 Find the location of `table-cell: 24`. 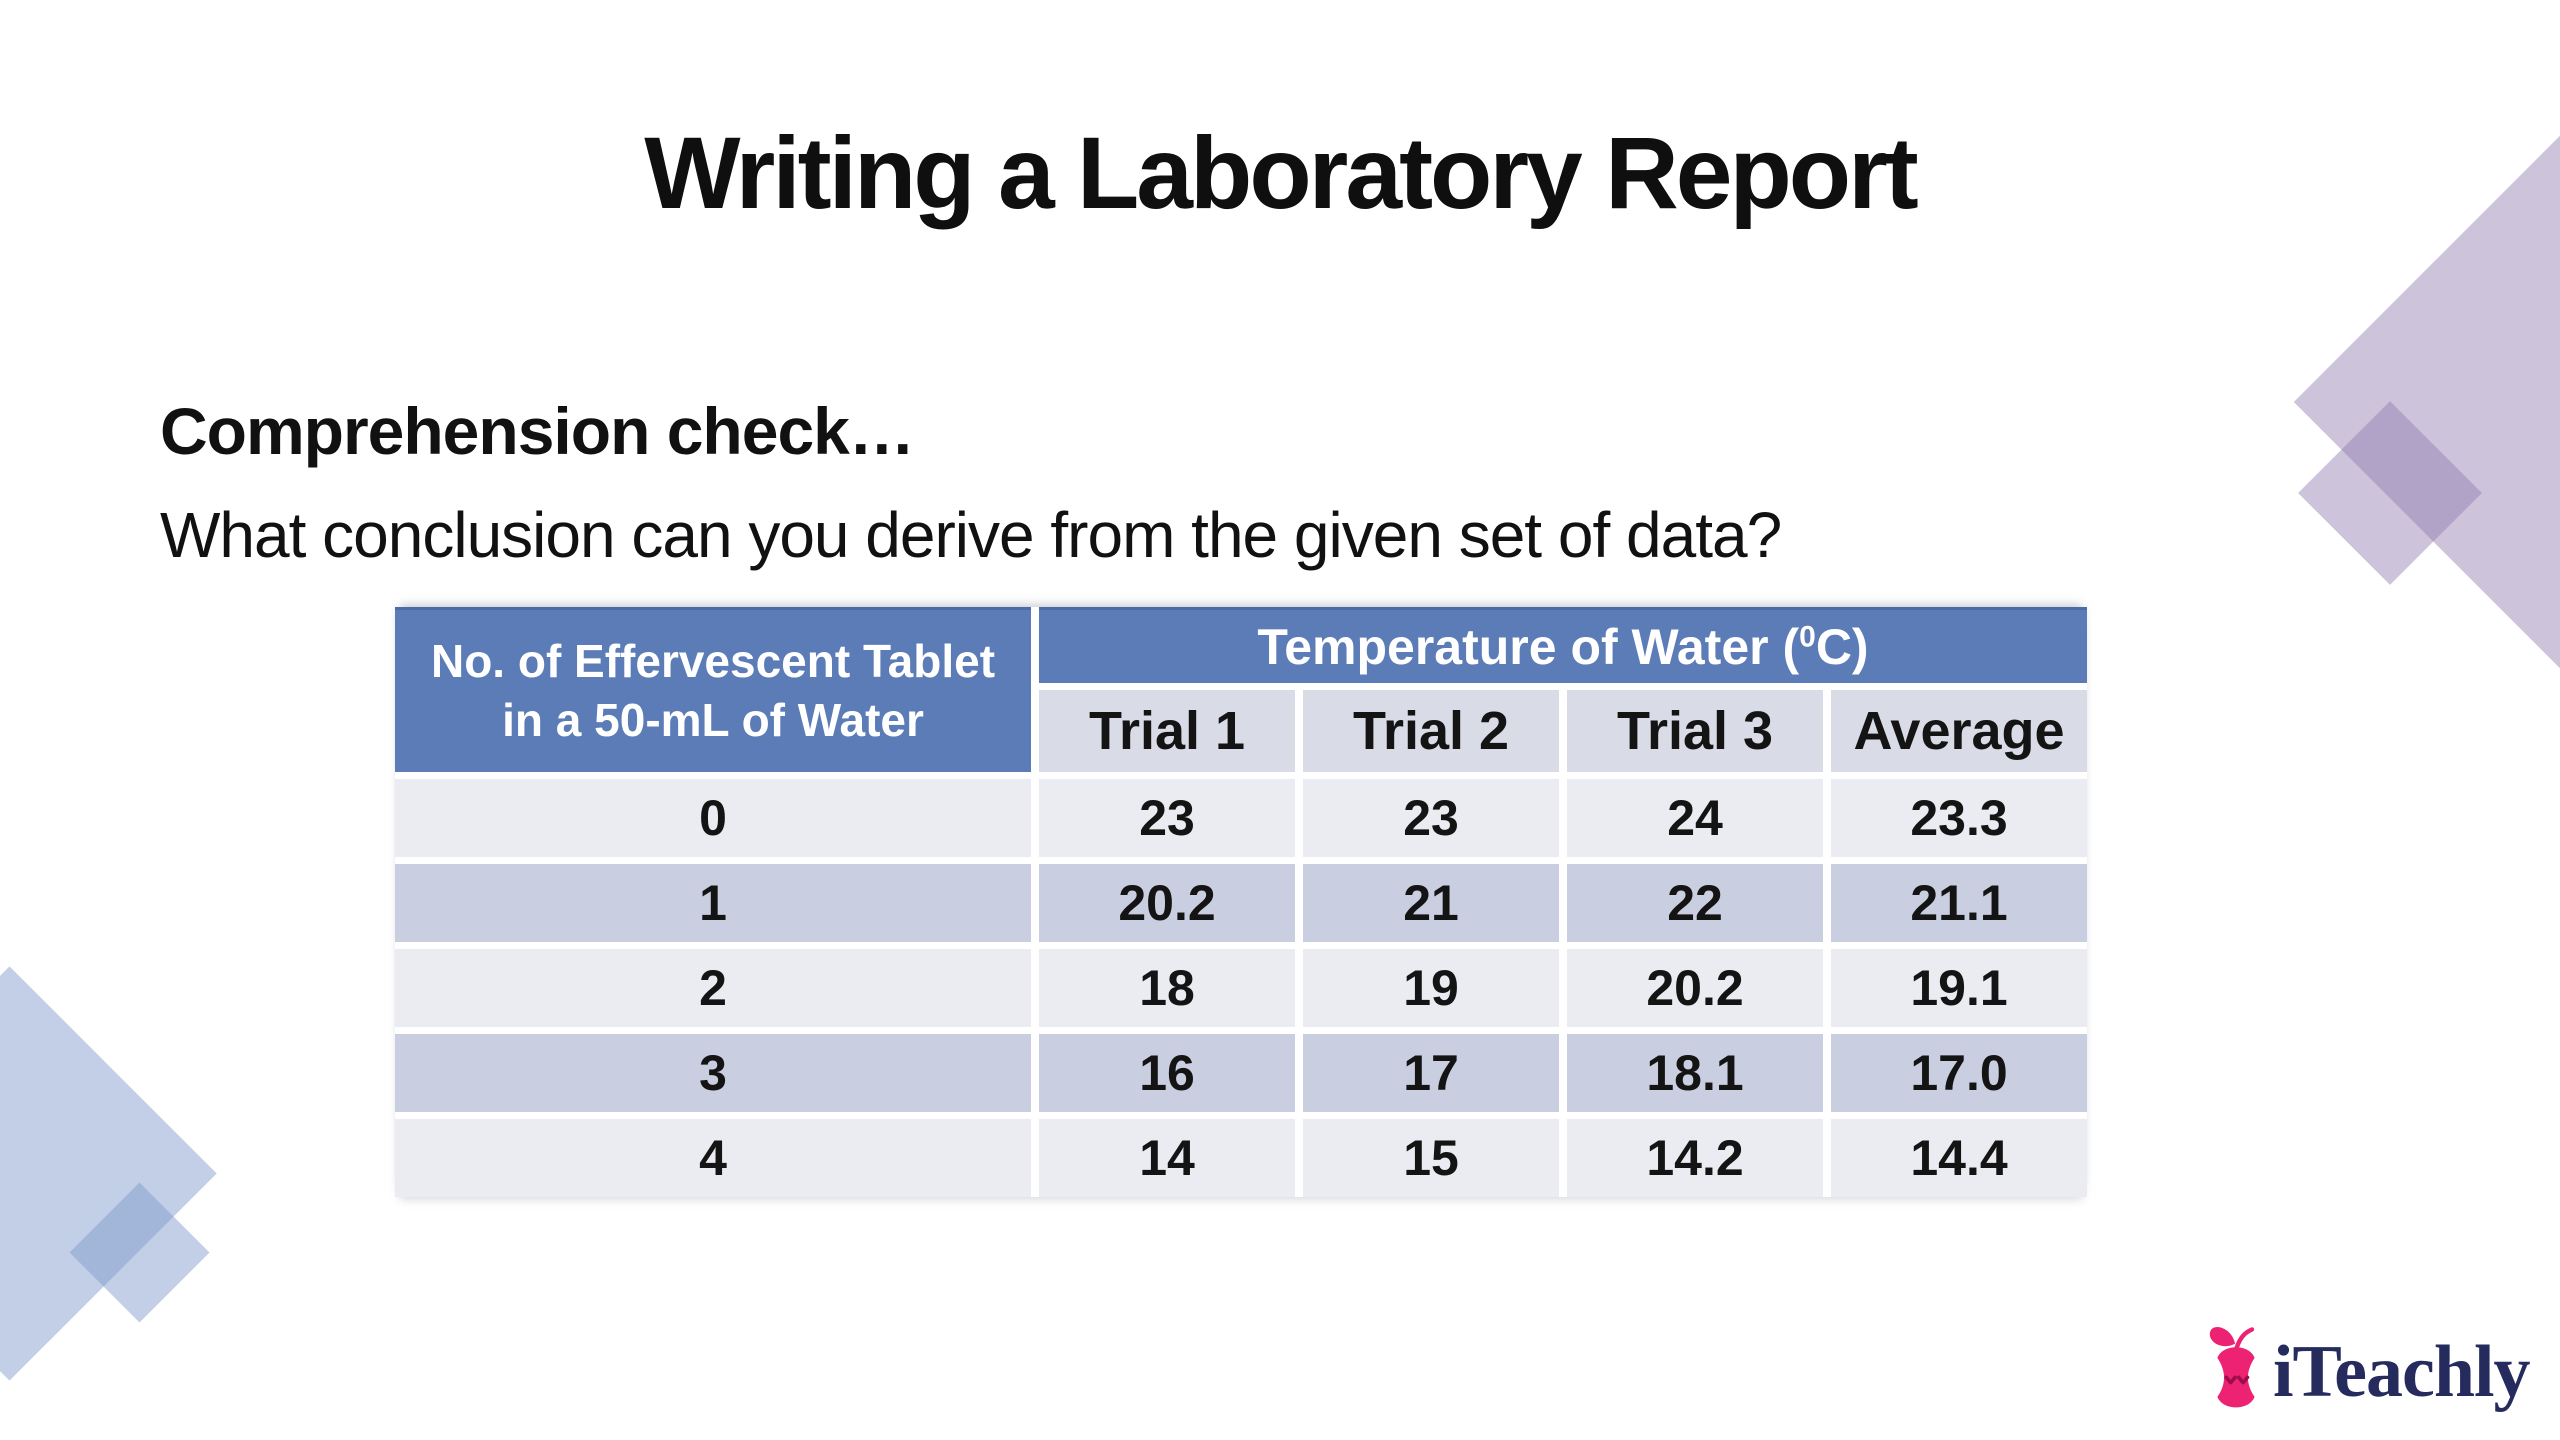

table-cell: 24 is located at coordinates (1695, 818).